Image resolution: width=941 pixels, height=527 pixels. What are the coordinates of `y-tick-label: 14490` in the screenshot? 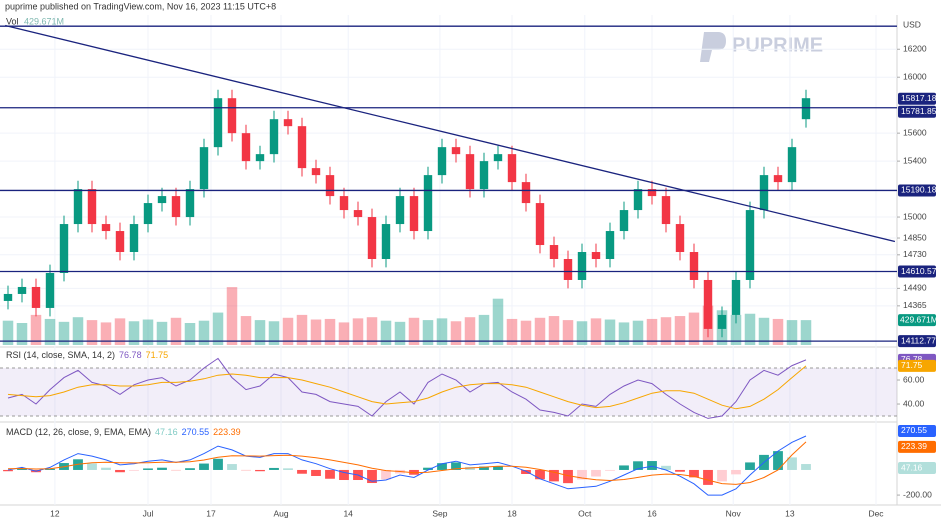 It's located at (915, 288).